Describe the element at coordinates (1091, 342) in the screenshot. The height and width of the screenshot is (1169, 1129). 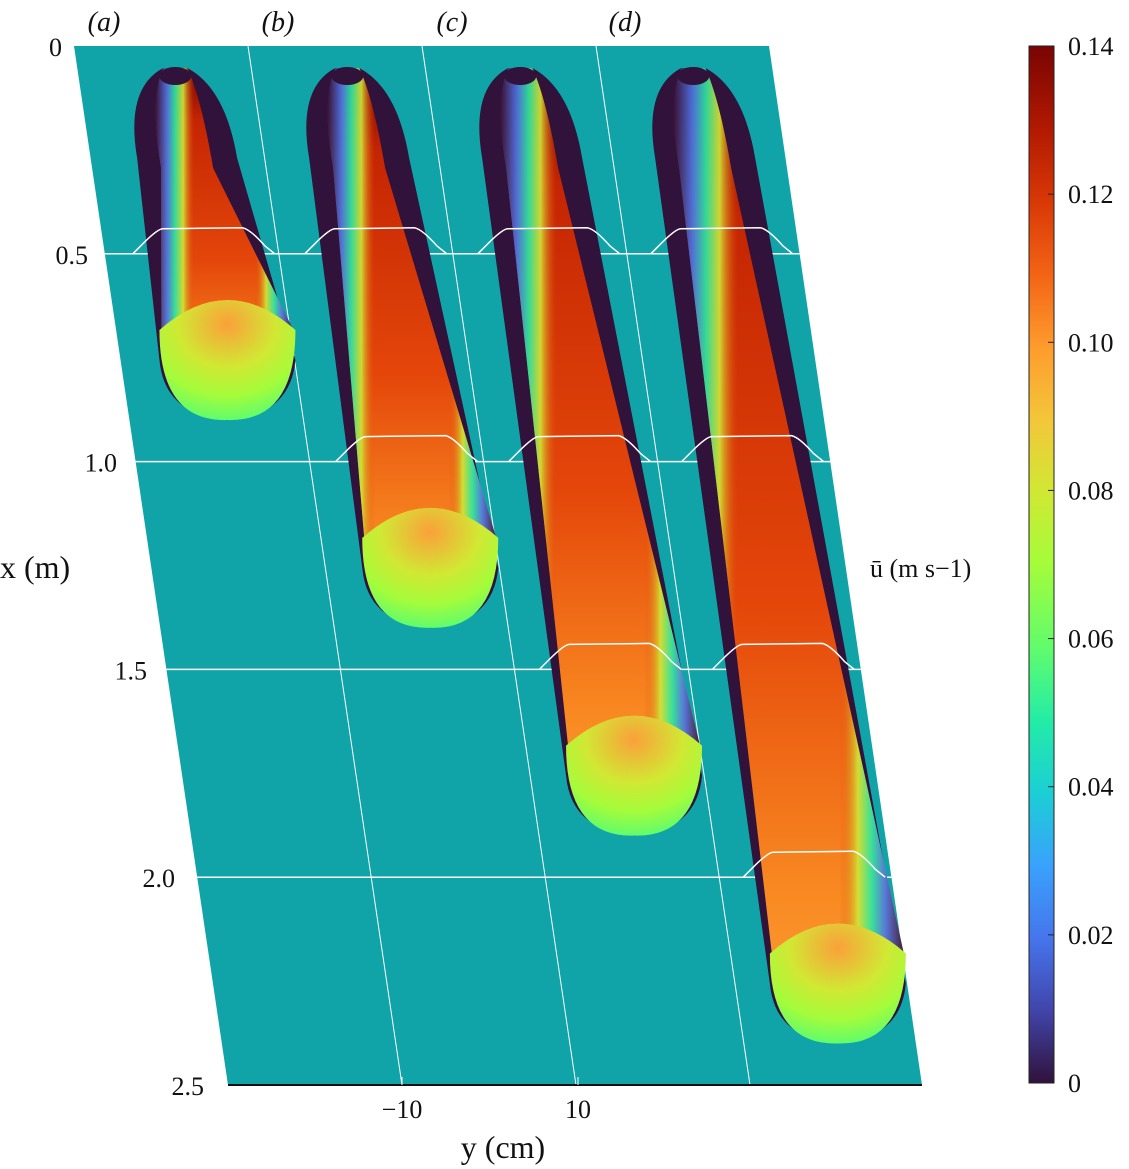
I see `colorbar-tick-label: 0.10` at that location.